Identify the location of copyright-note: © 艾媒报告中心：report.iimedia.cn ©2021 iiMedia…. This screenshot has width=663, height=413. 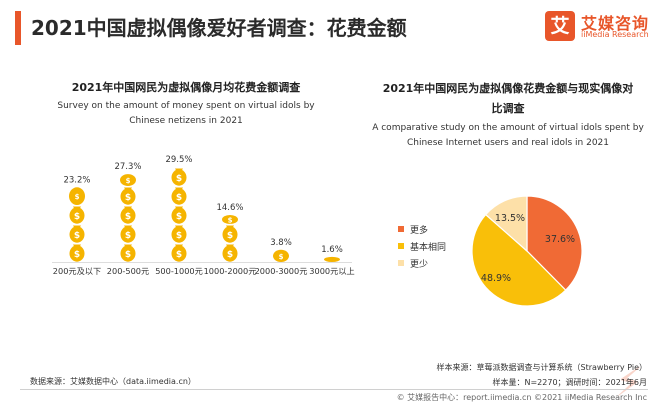
(521, 397).